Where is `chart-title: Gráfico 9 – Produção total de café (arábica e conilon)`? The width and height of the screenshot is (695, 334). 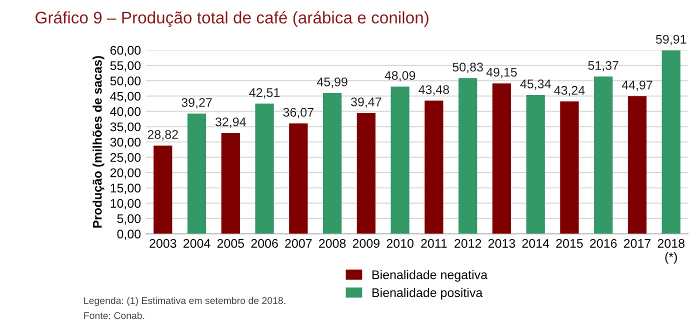 chart-title: Gráfico 9 – Produção total de café (arábica e conilon) is located at coordinates (232, 19).